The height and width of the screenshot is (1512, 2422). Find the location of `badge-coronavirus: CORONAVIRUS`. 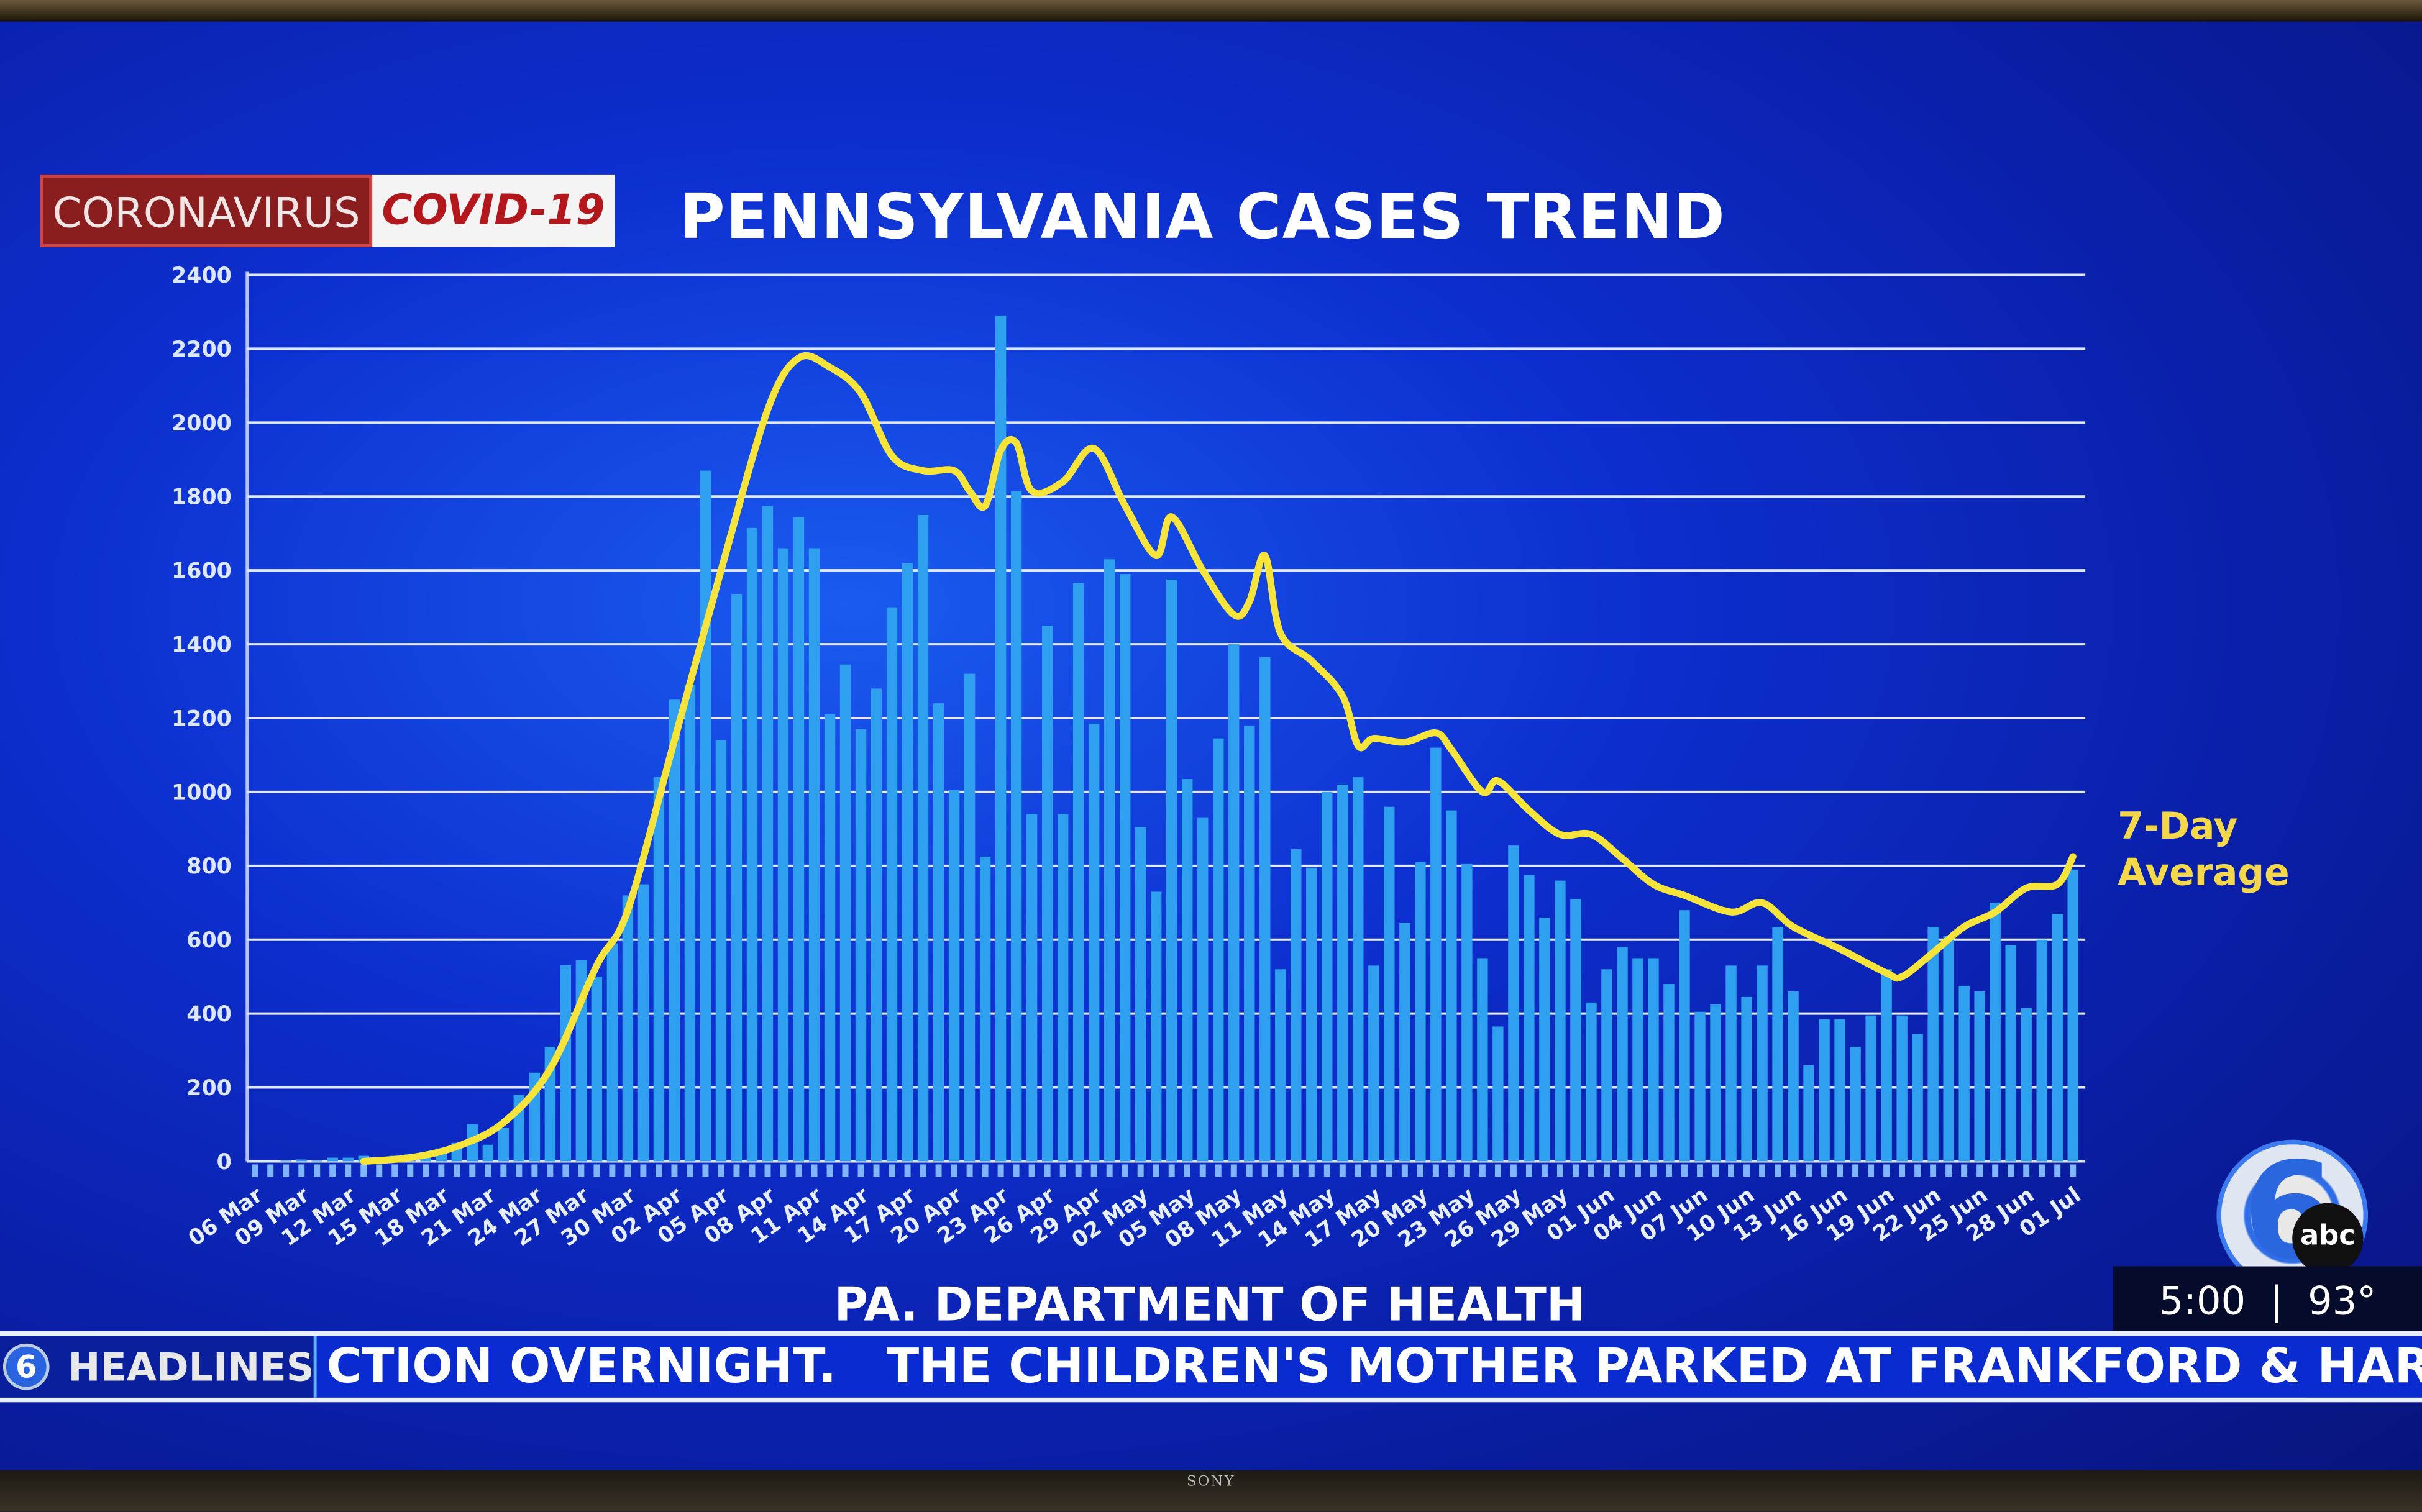

badge-coronavirus: CORONAVIRUS is located at coordinates (206, 210).